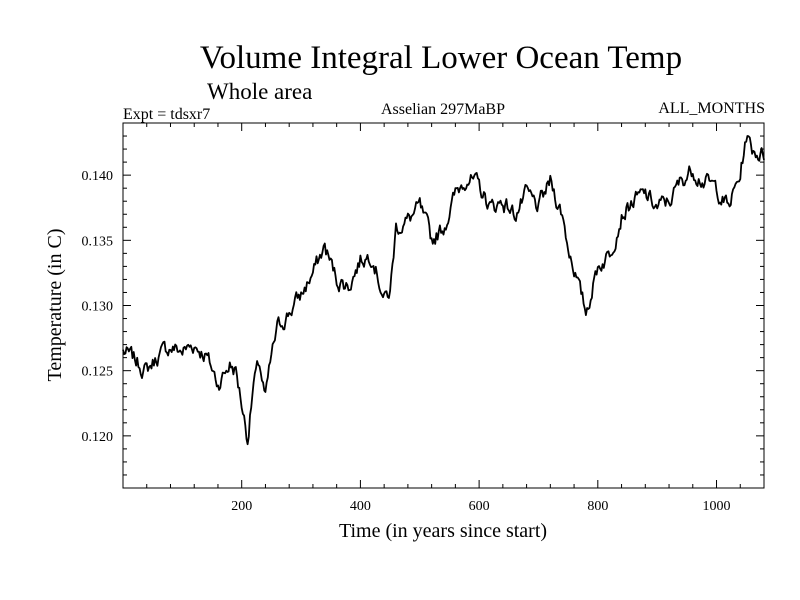  I want to click on y-tick-label: 0.130, so click(98, 307).